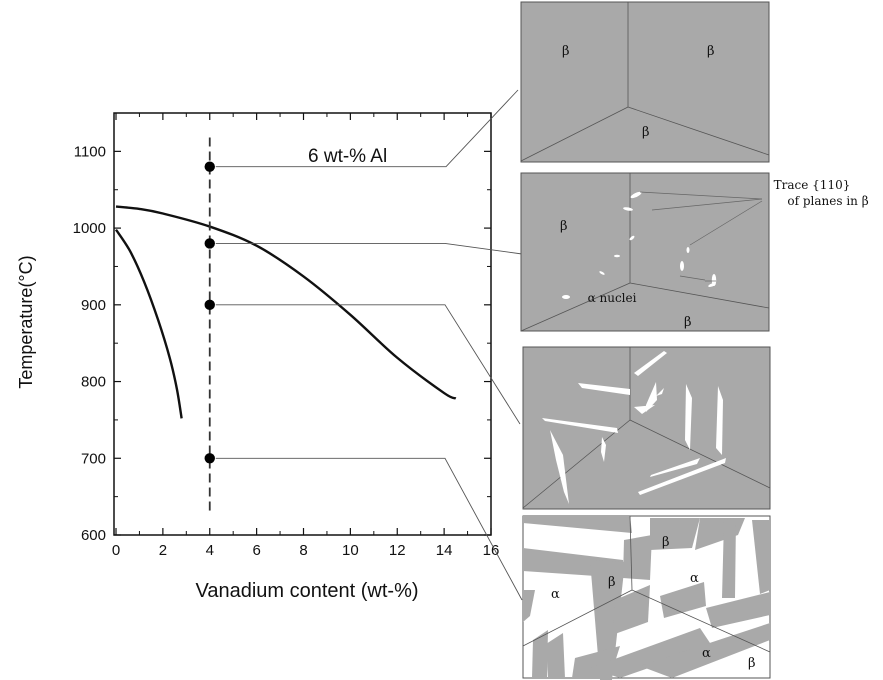 The width and height of the screenshot is (883, 680). I want to click on x-tick-label: 6, so click(256, 550).